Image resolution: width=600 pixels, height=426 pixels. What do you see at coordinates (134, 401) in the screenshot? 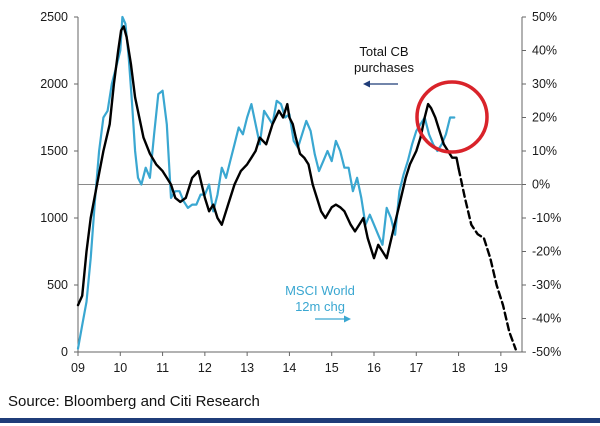
I see `source-note: Source: Bloomberg and Citi Research` at bounding box center [134, 401].